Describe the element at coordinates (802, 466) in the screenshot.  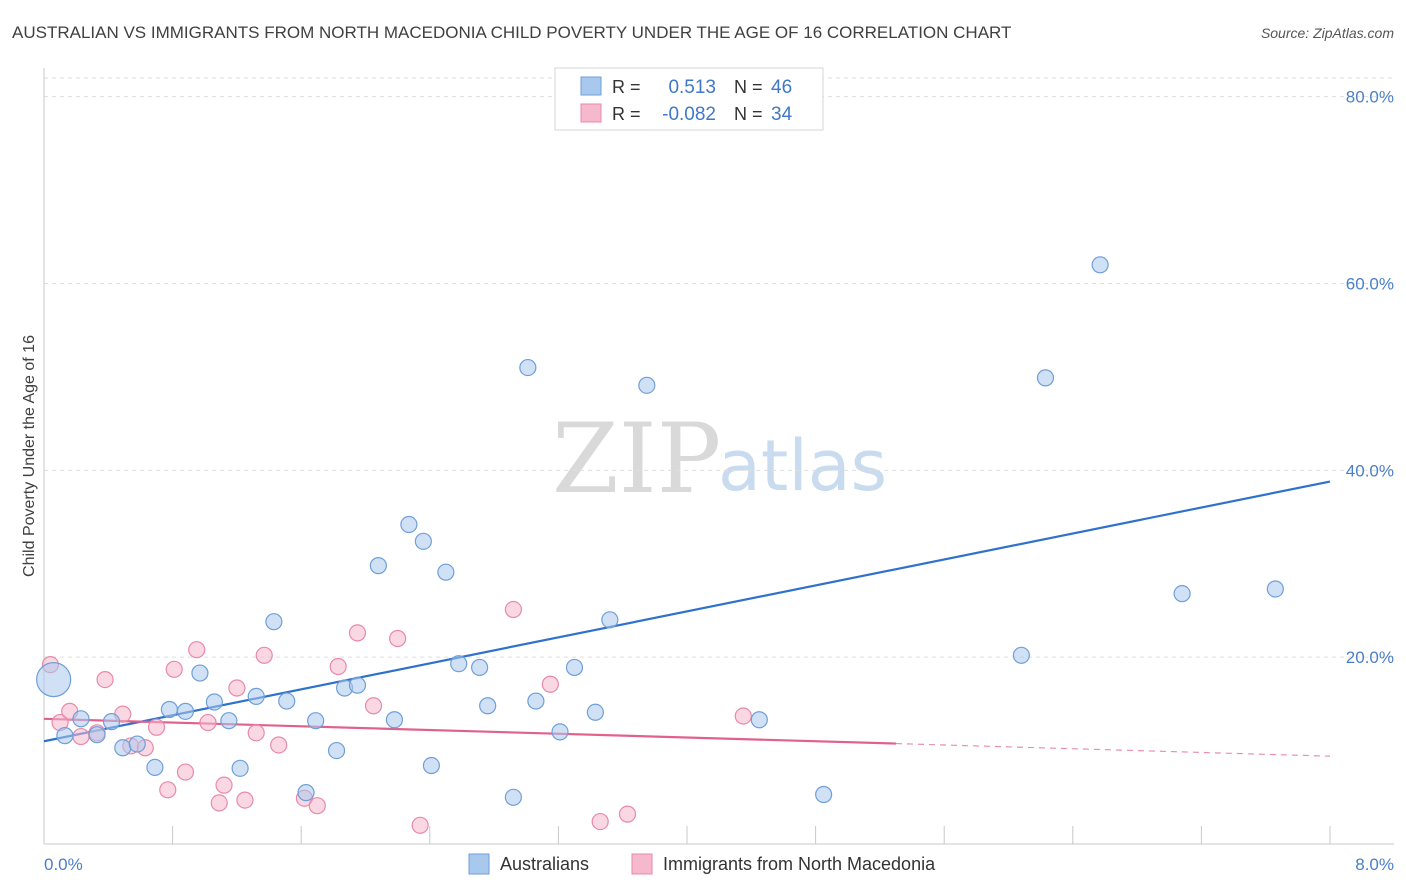
I see `watermark-atlas: atlas` at that location.